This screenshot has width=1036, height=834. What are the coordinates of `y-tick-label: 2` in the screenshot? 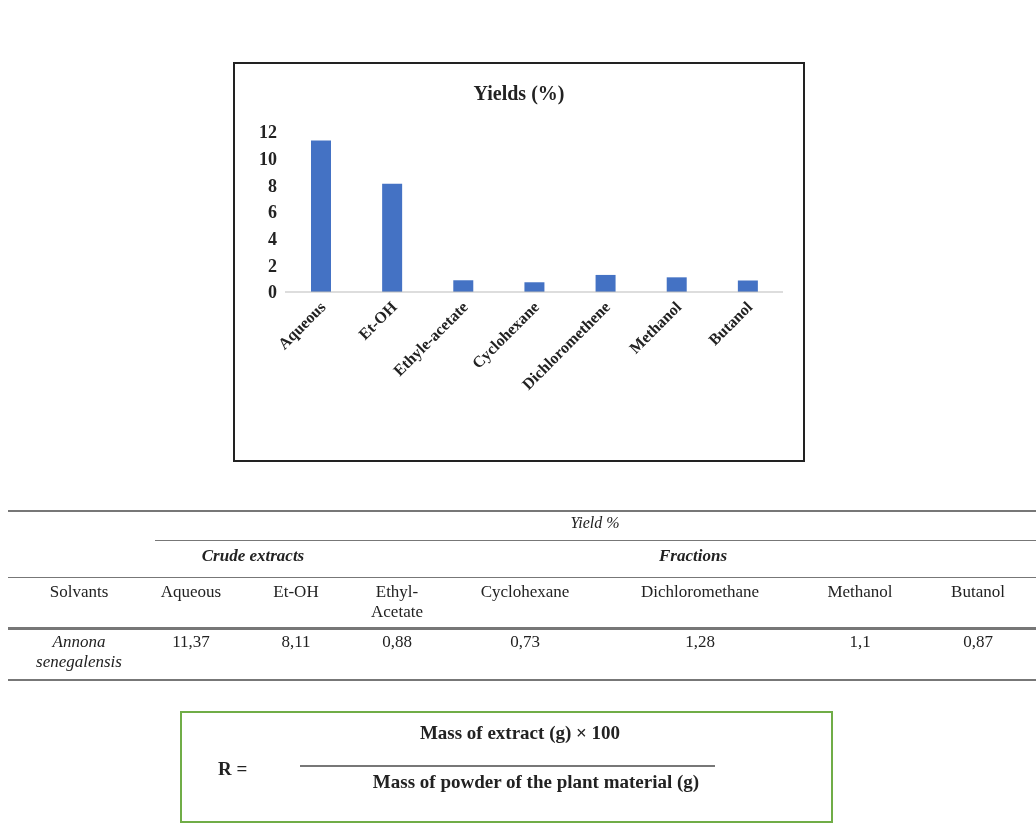 It's located at (272, 265).